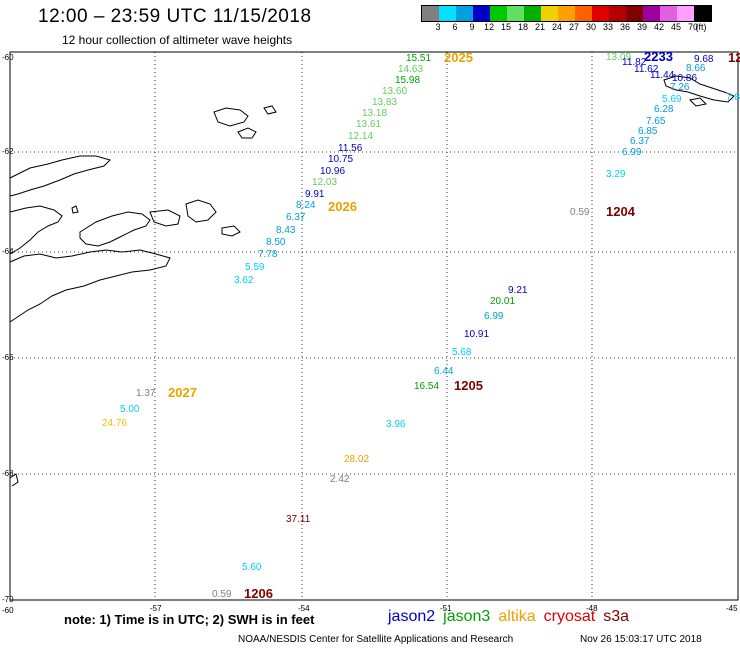 The width and height of the screenshot is (740, 650). What do you see at coordinates (296, 217) in the screenshot?
I see `wave-height-value: 6.37` at bounding box center [296, 217].